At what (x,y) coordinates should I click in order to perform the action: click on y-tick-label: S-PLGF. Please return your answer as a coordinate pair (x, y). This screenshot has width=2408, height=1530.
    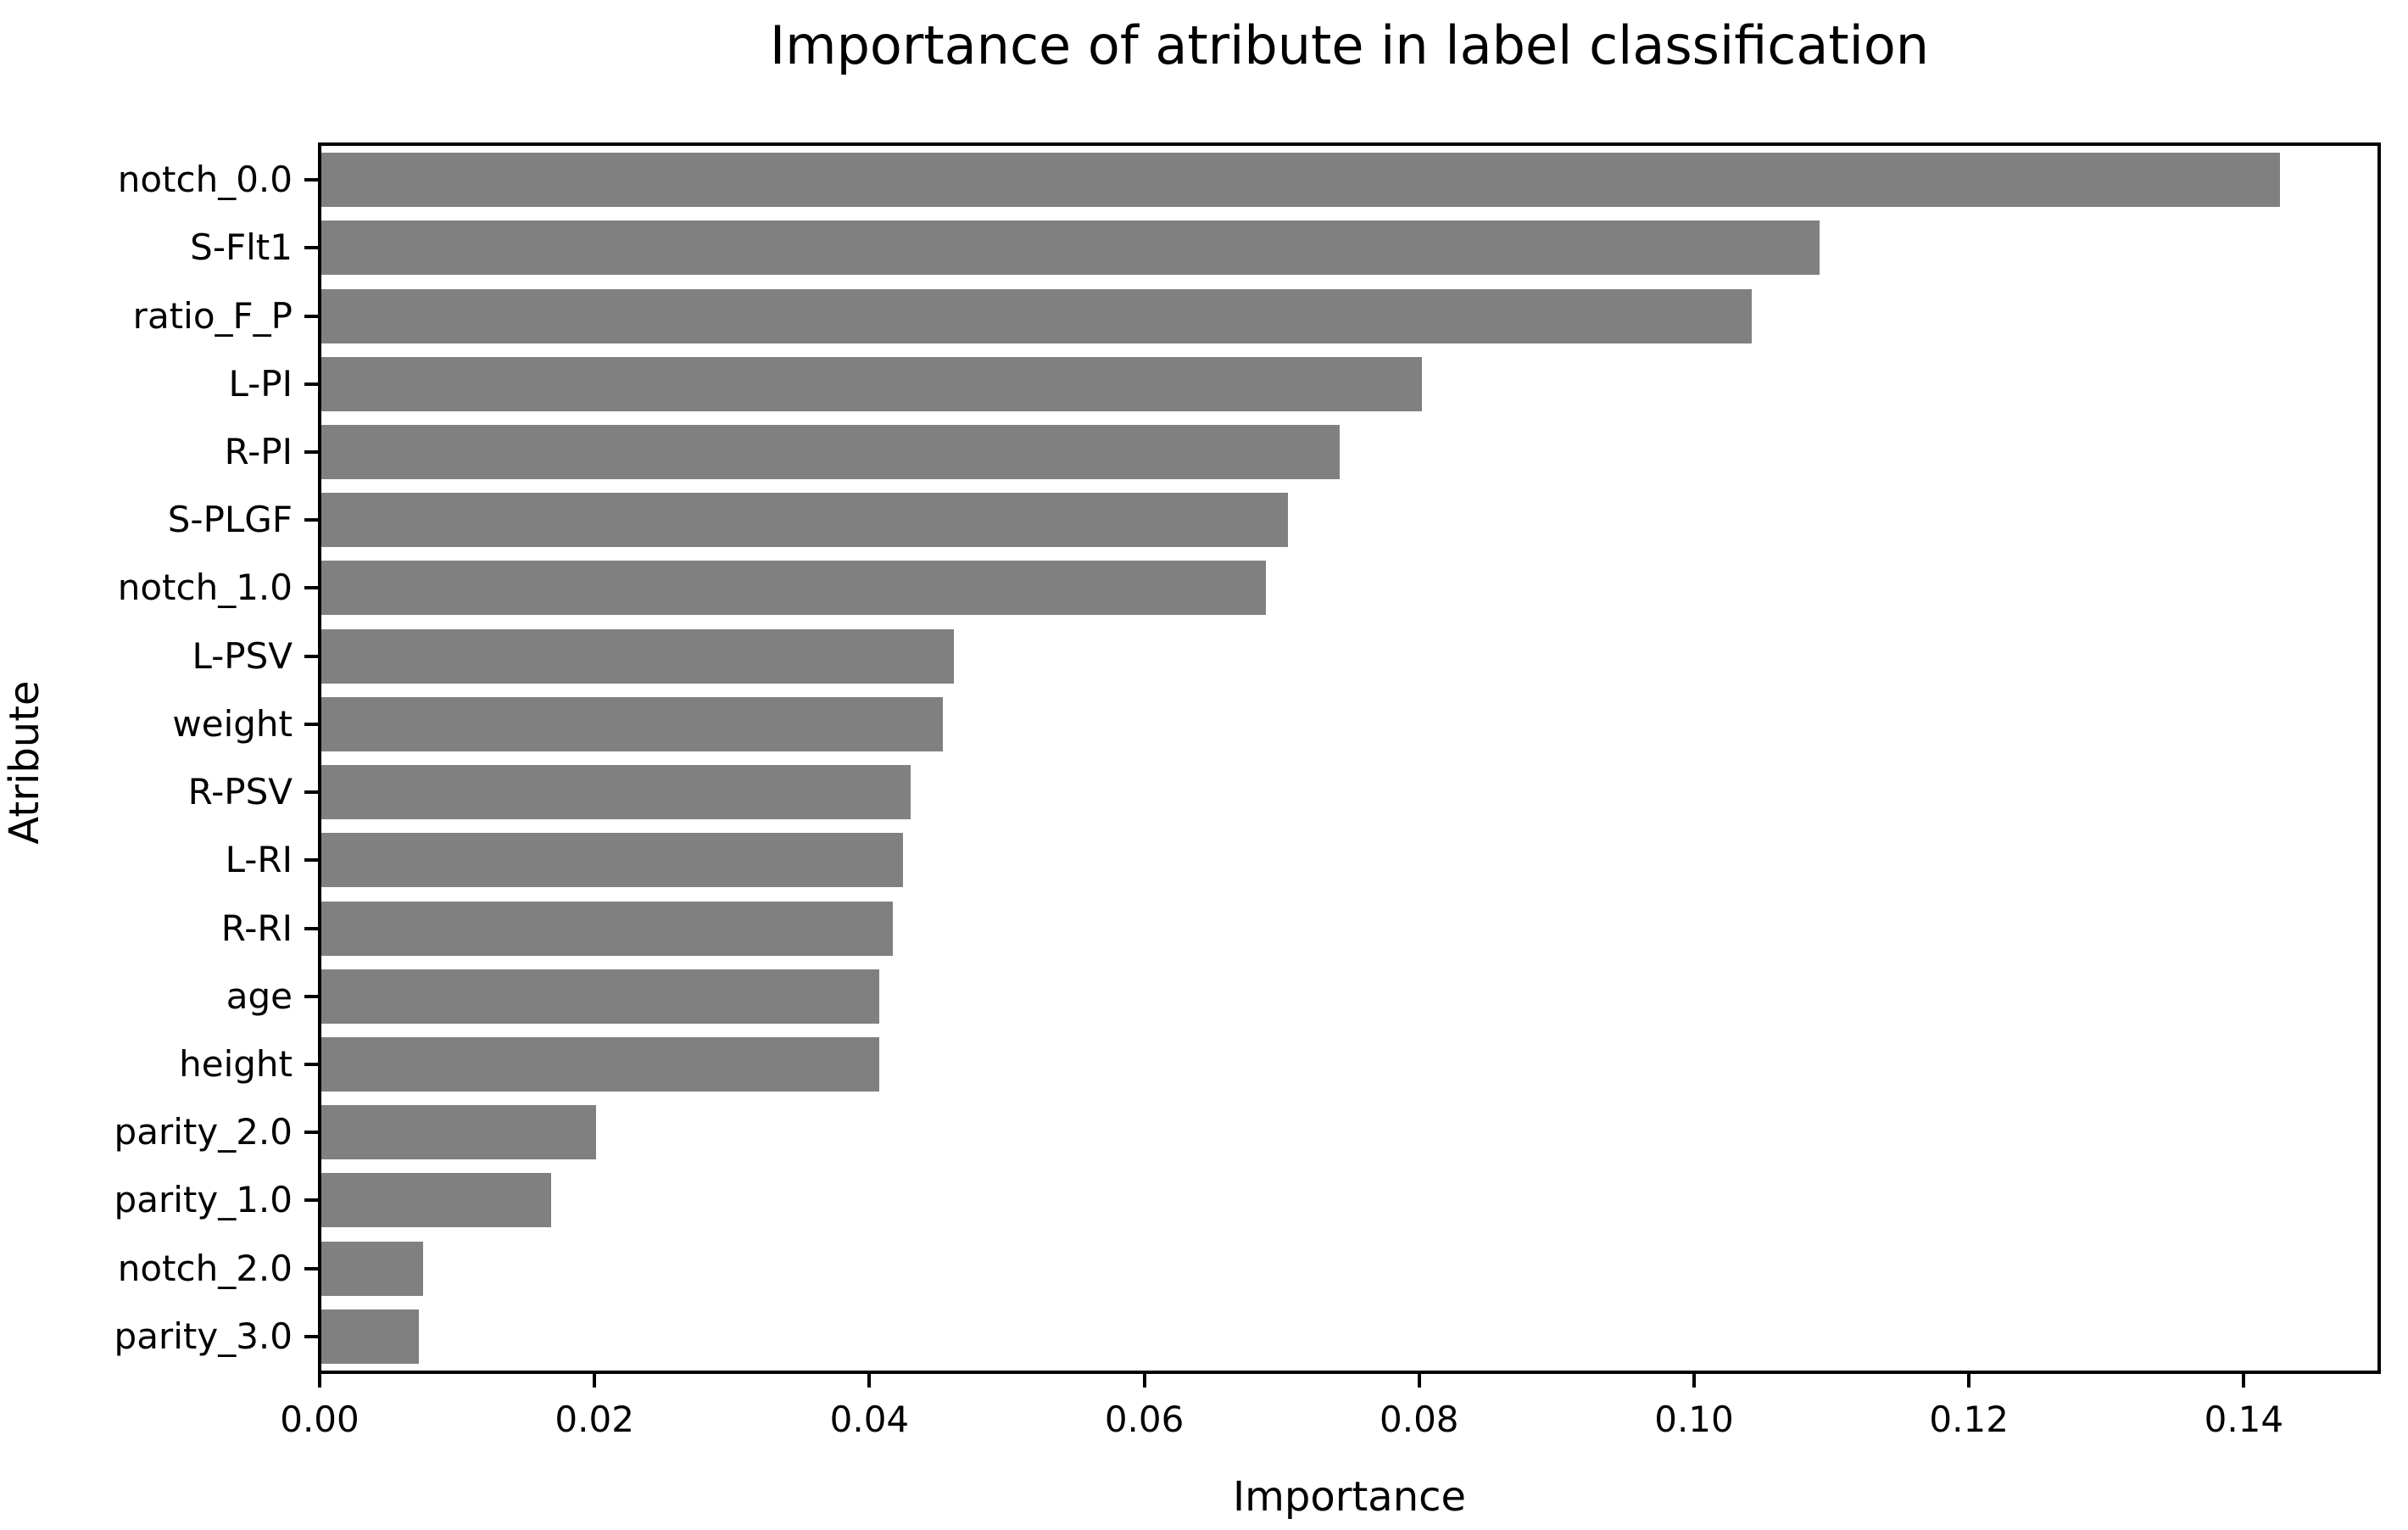
    Looking at the image, I should click on (230, 520).